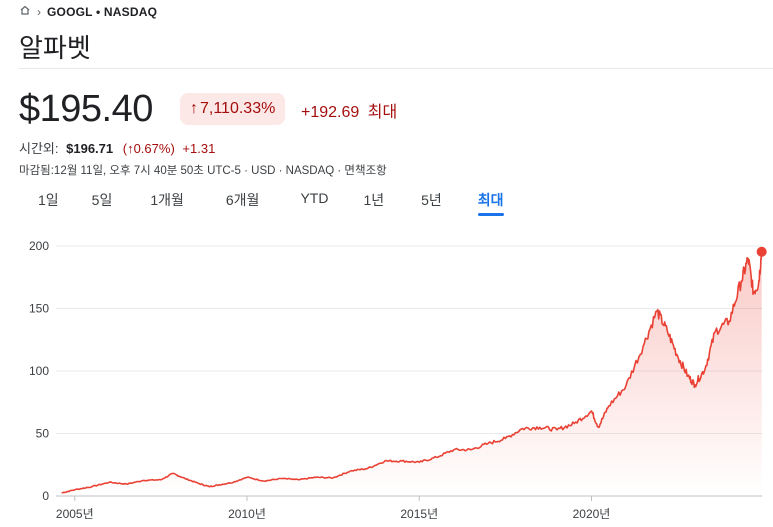 This screenshot has height=527, width=773. What do you see at coordinates (43, 434) in the screenshot?
I see `y-tick-label: 50` at bounding box center [43, 434].